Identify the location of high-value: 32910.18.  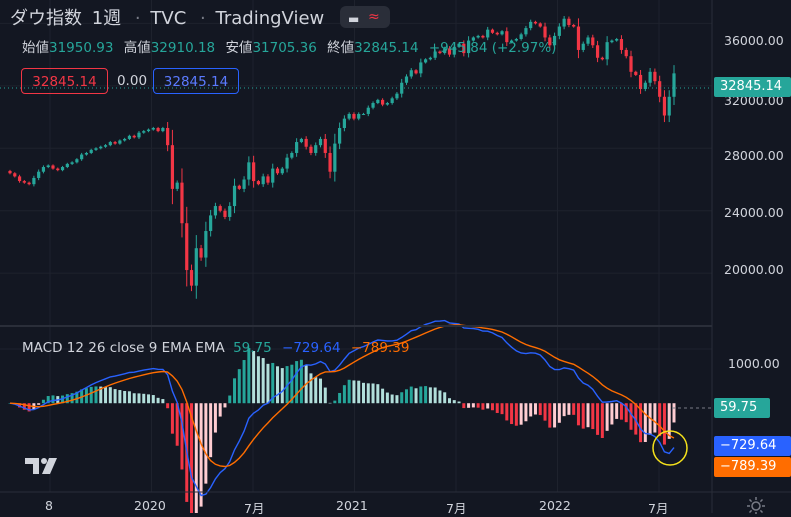
(183, 48).